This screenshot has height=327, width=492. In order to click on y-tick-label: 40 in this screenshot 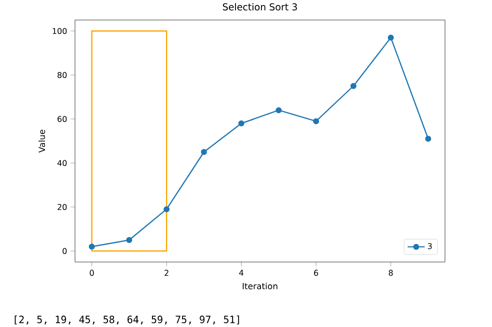, I will do `click(62, 163)`.